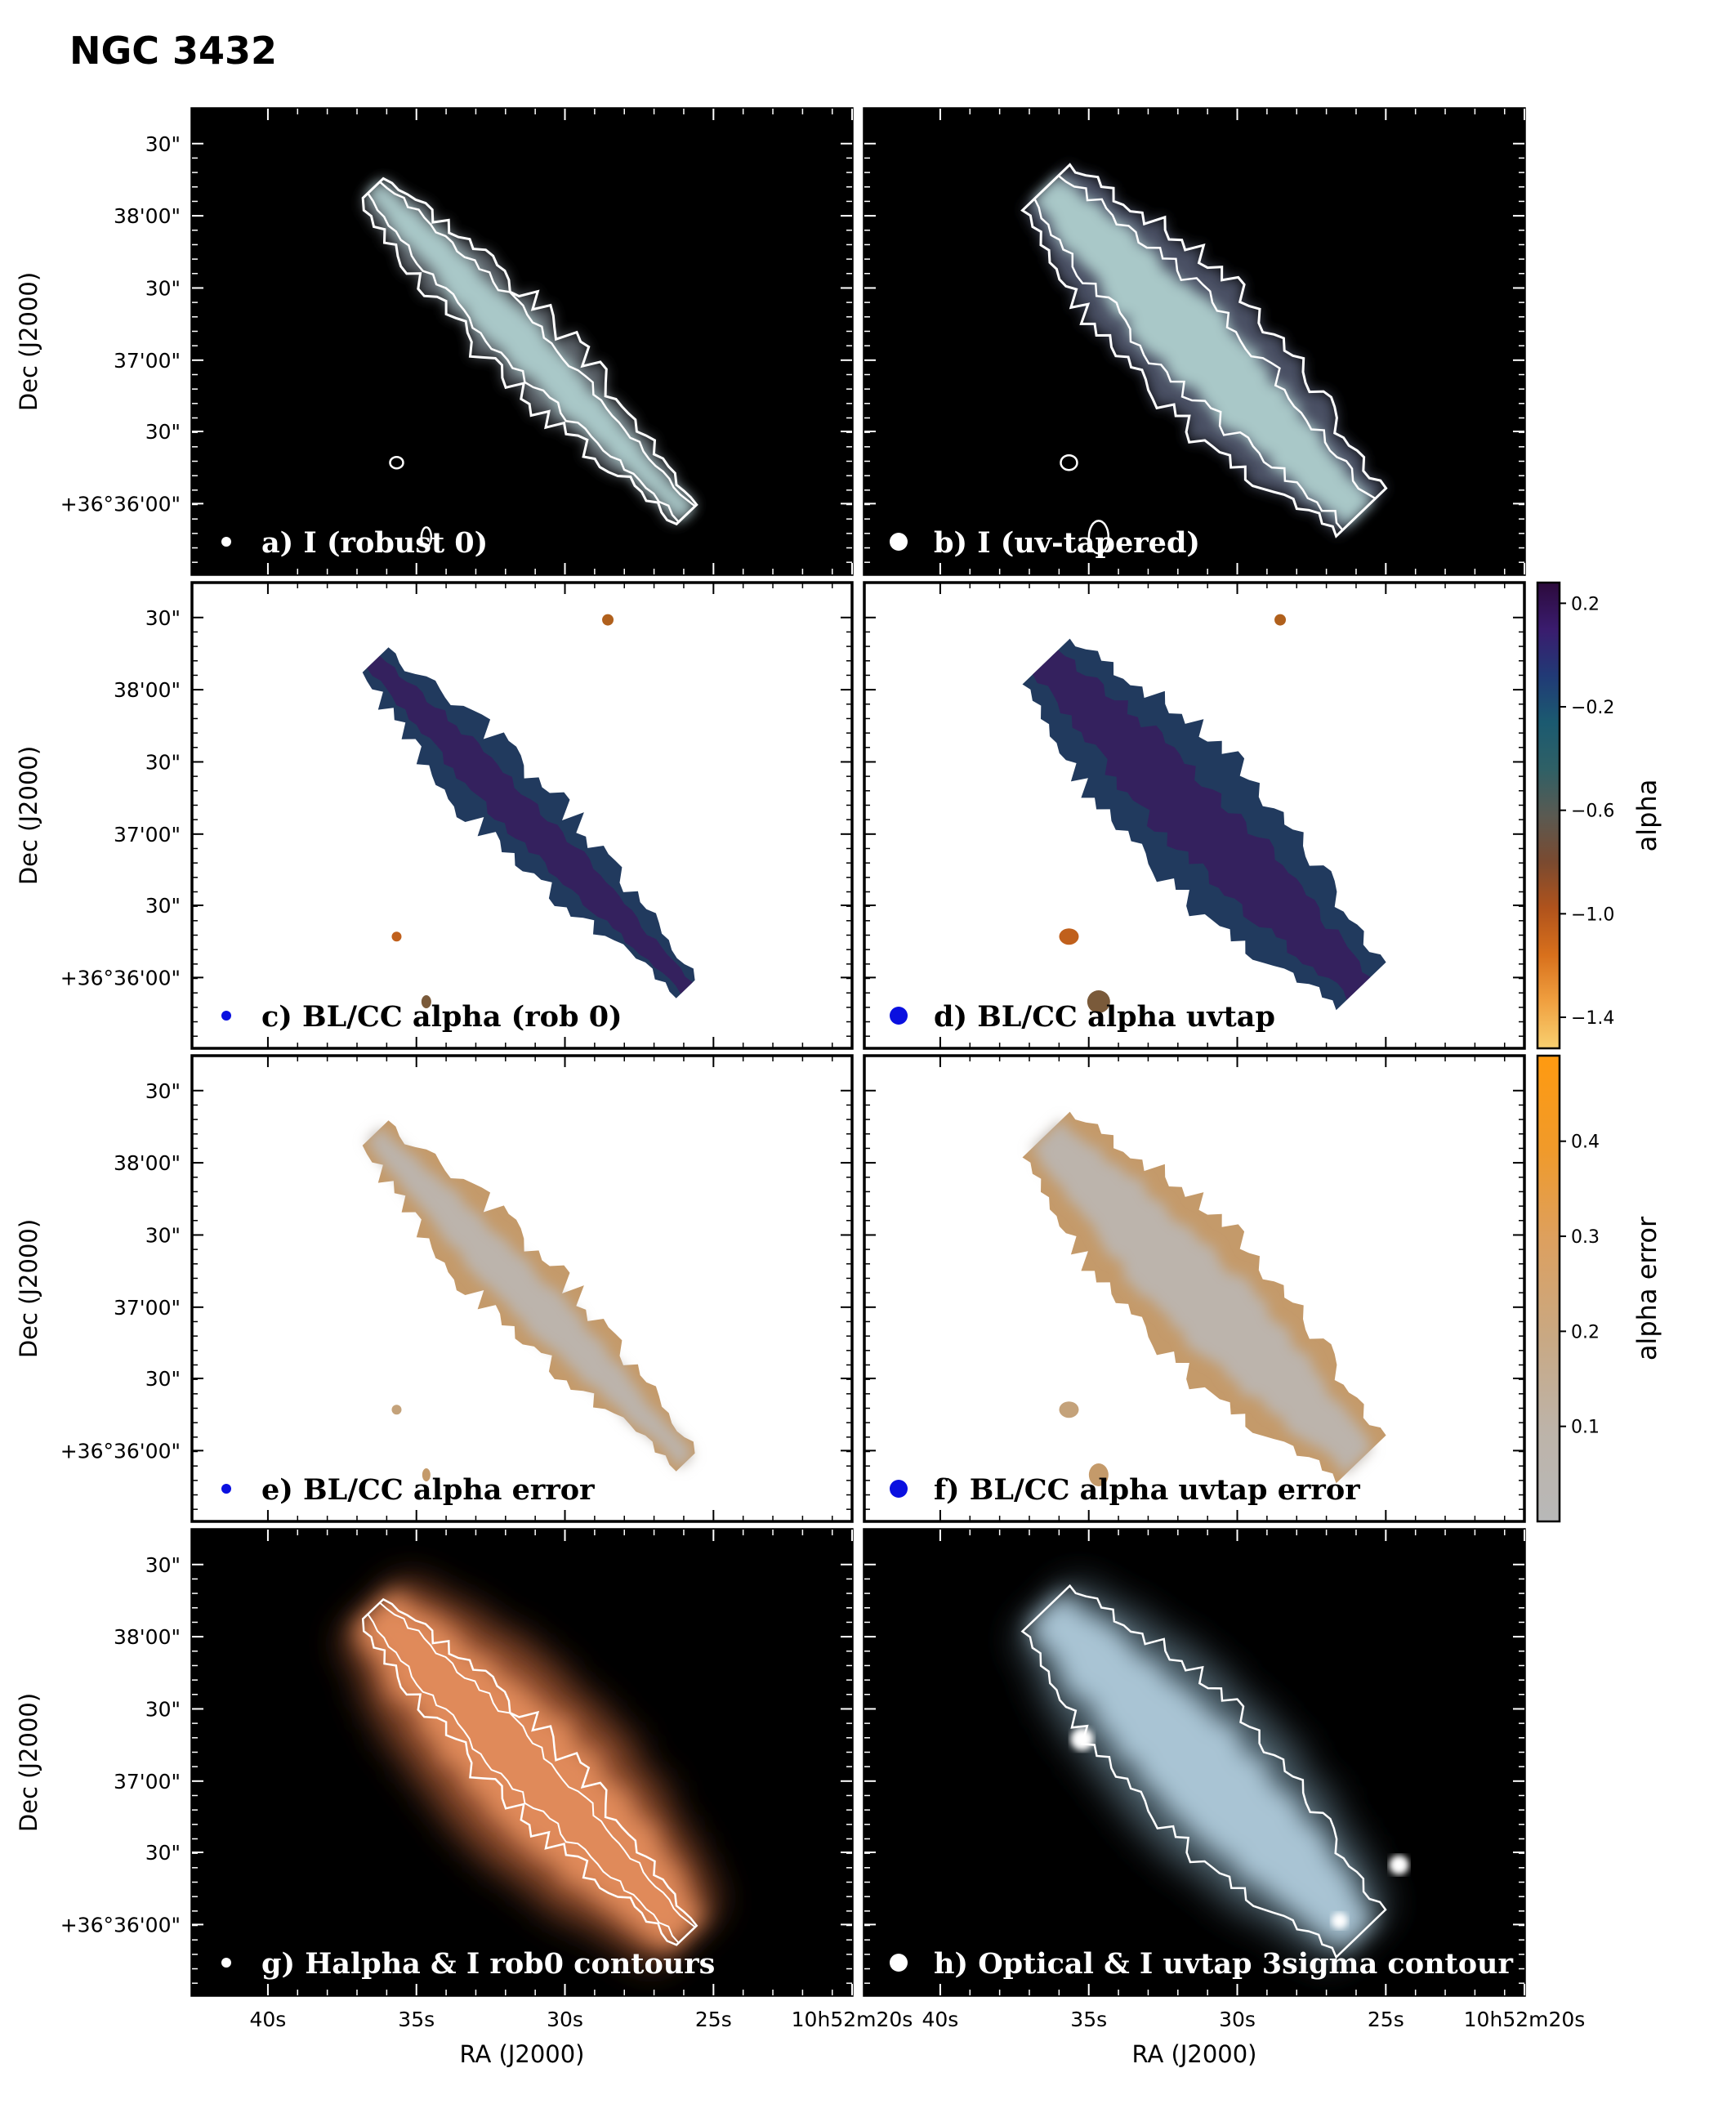 The image size is (1736, 2104). What do you see at coordinates (1224, 1964) in the screenshot?
I see `panel-label: h) Optical & I uvtap 3sigma contour` at bounding box center [1224, 1964].